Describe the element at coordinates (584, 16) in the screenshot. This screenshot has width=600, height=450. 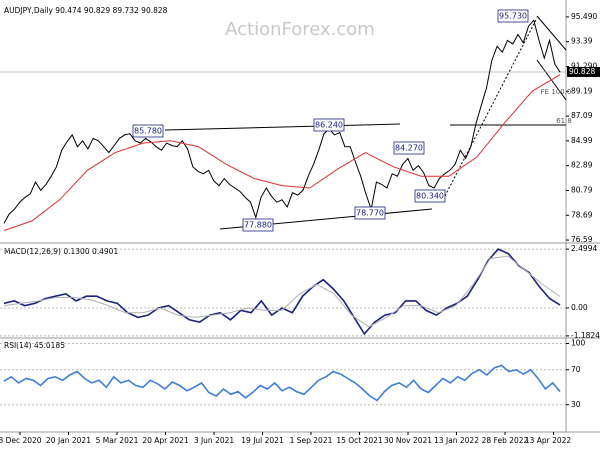
I see `y-tick-label: 95.490` at that location.